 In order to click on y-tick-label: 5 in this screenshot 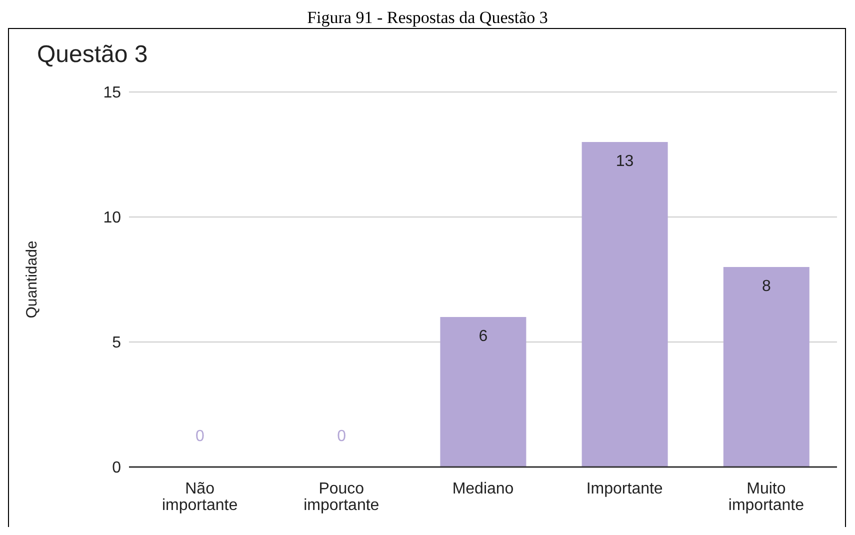, I will do `click(117, 343)`.